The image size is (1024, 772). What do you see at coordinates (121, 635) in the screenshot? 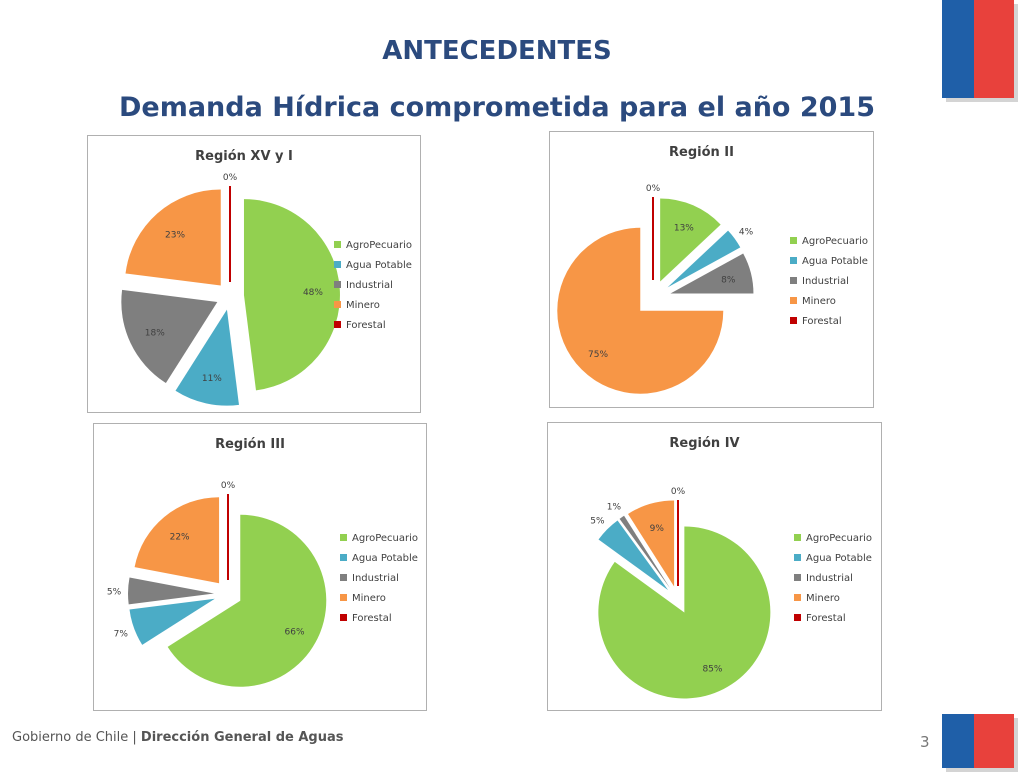
I see `data-label-agua-potable: 7%` at bounding box center [121, 635].